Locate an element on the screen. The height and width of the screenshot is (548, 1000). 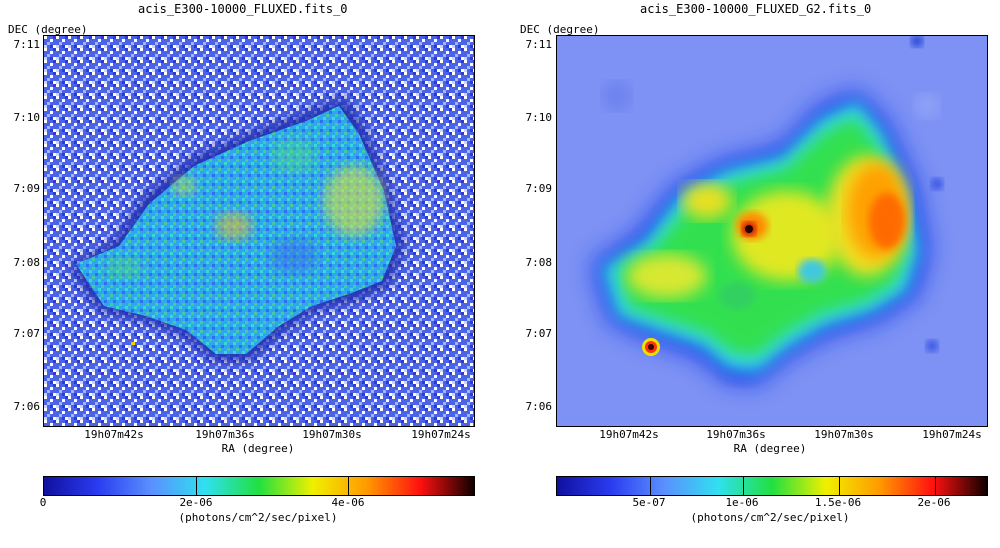
right-xtick: 19h07m30s is located at coordinates (844, 434).